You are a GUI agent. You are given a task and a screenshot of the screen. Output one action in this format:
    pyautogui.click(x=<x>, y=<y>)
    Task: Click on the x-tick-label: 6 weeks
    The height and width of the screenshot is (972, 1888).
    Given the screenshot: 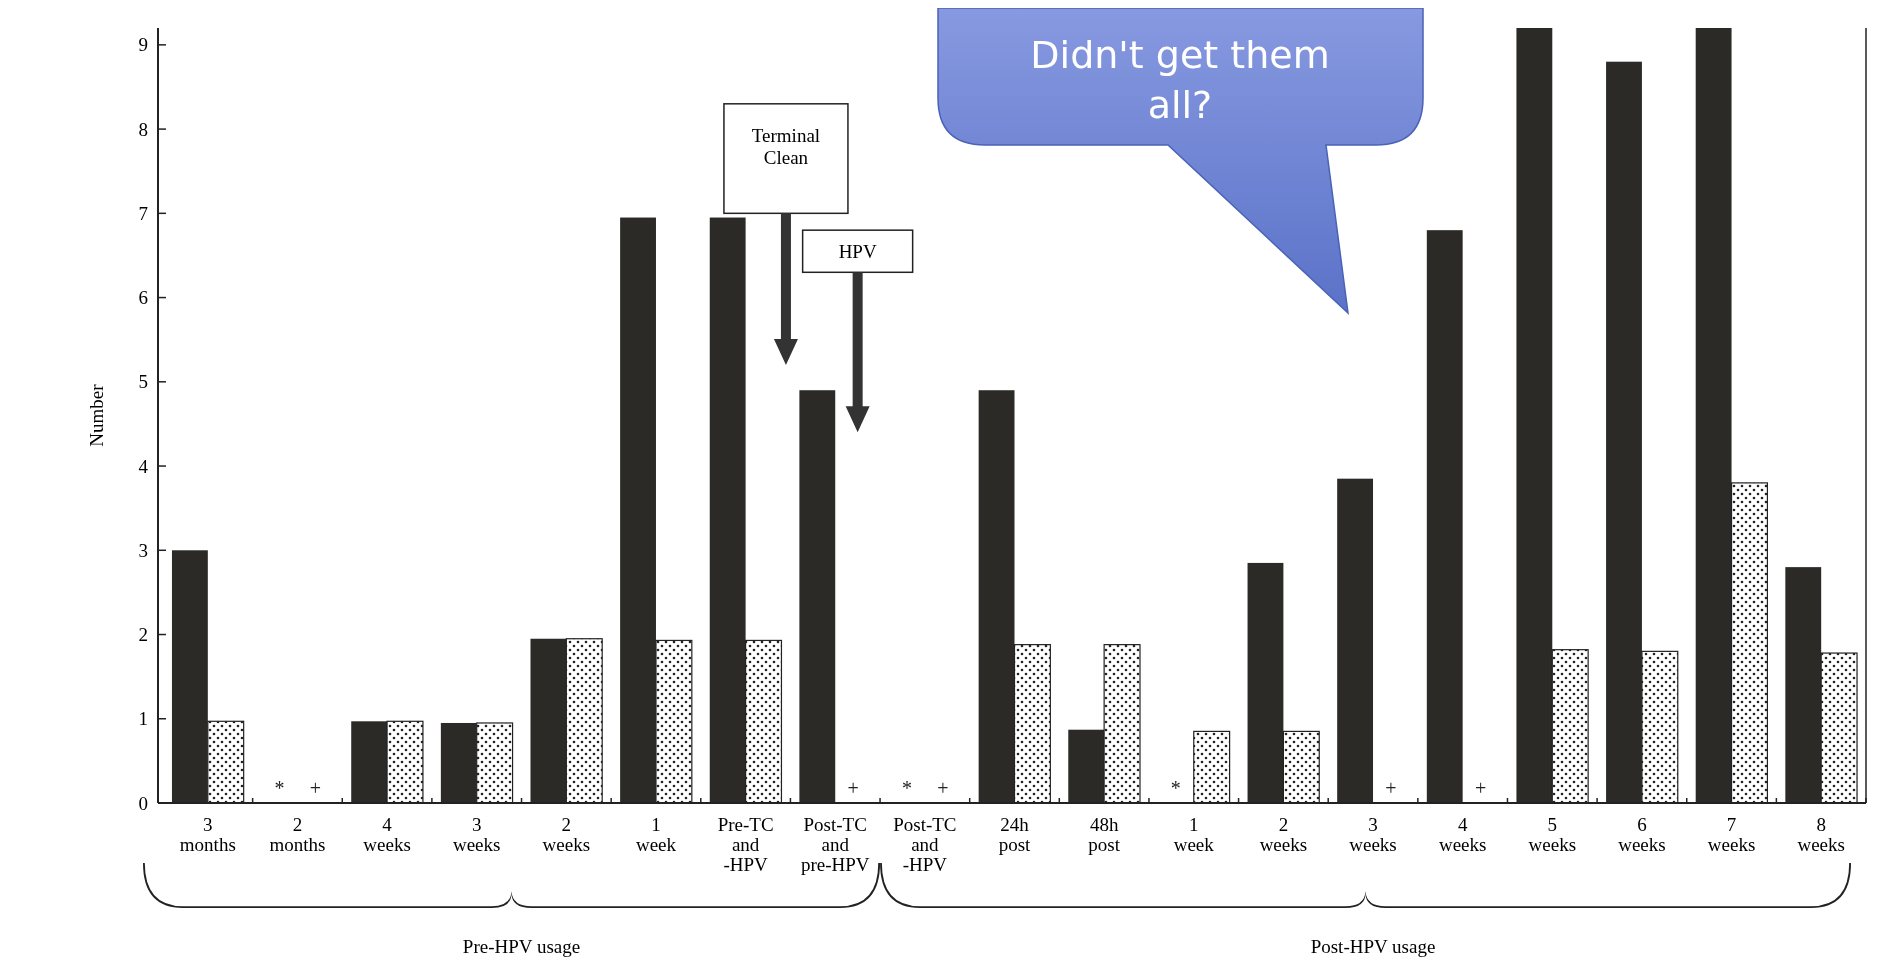 What is the action you would take?
    pyautogui.click(x=1642, y=834)
    